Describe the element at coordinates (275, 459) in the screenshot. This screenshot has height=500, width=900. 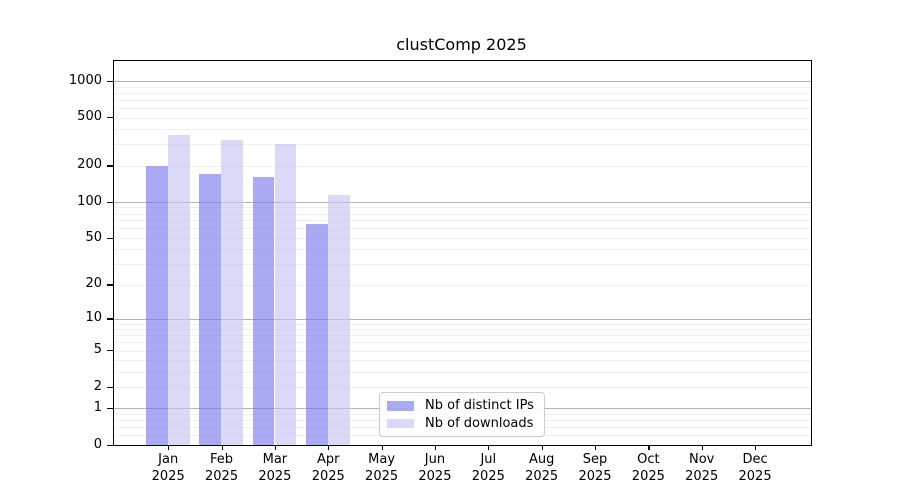
I see `x-label-month: Mar` at that location.